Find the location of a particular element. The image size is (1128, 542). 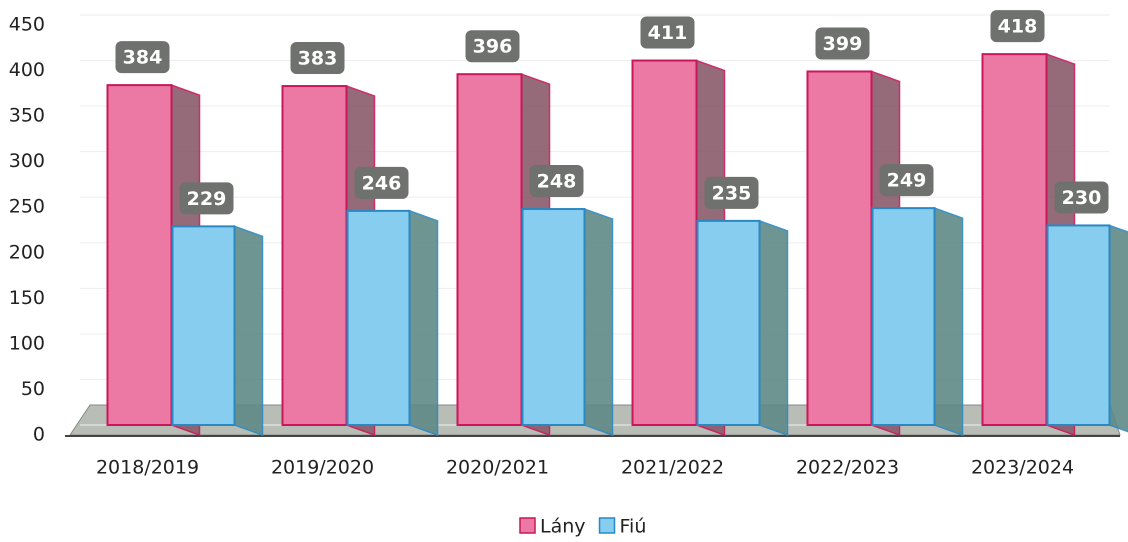

value-label: 249 is located at coordinates (907, 181).